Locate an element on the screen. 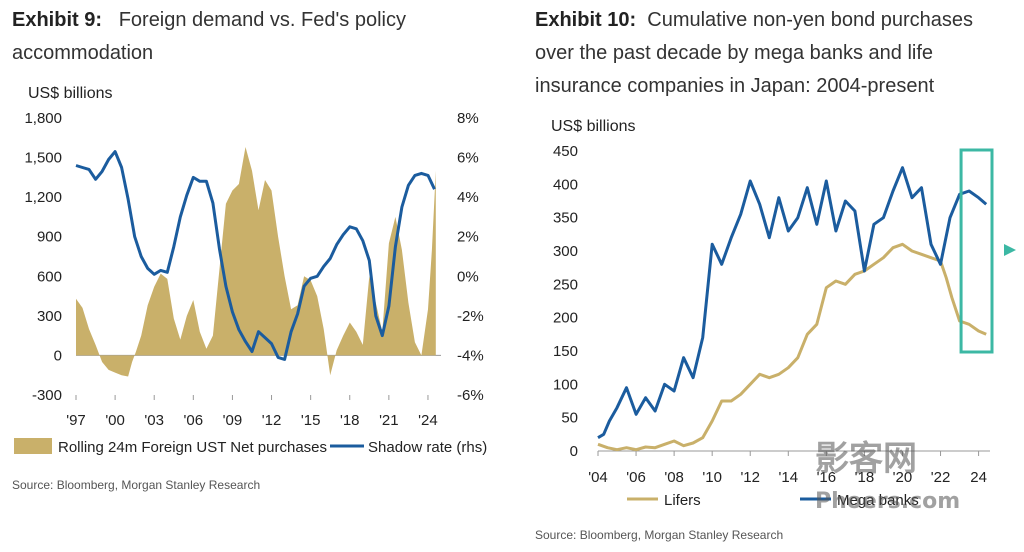 This screenshot has height=552, width=1024. exhibit-10-ytick: 400 is located at coordinates (565, 184).